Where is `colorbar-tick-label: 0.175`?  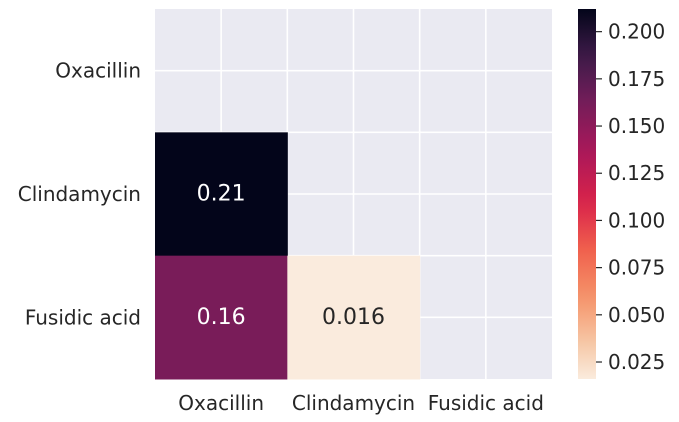 colorbar-tick-label: 0.175 is located at coordinates (636, 79).